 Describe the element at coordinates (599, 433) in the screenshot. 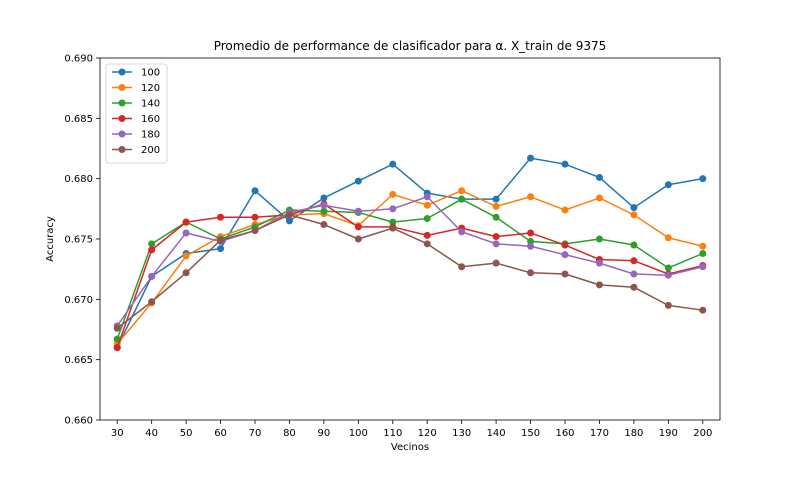

I see `x-tick-label: 170` at that location.